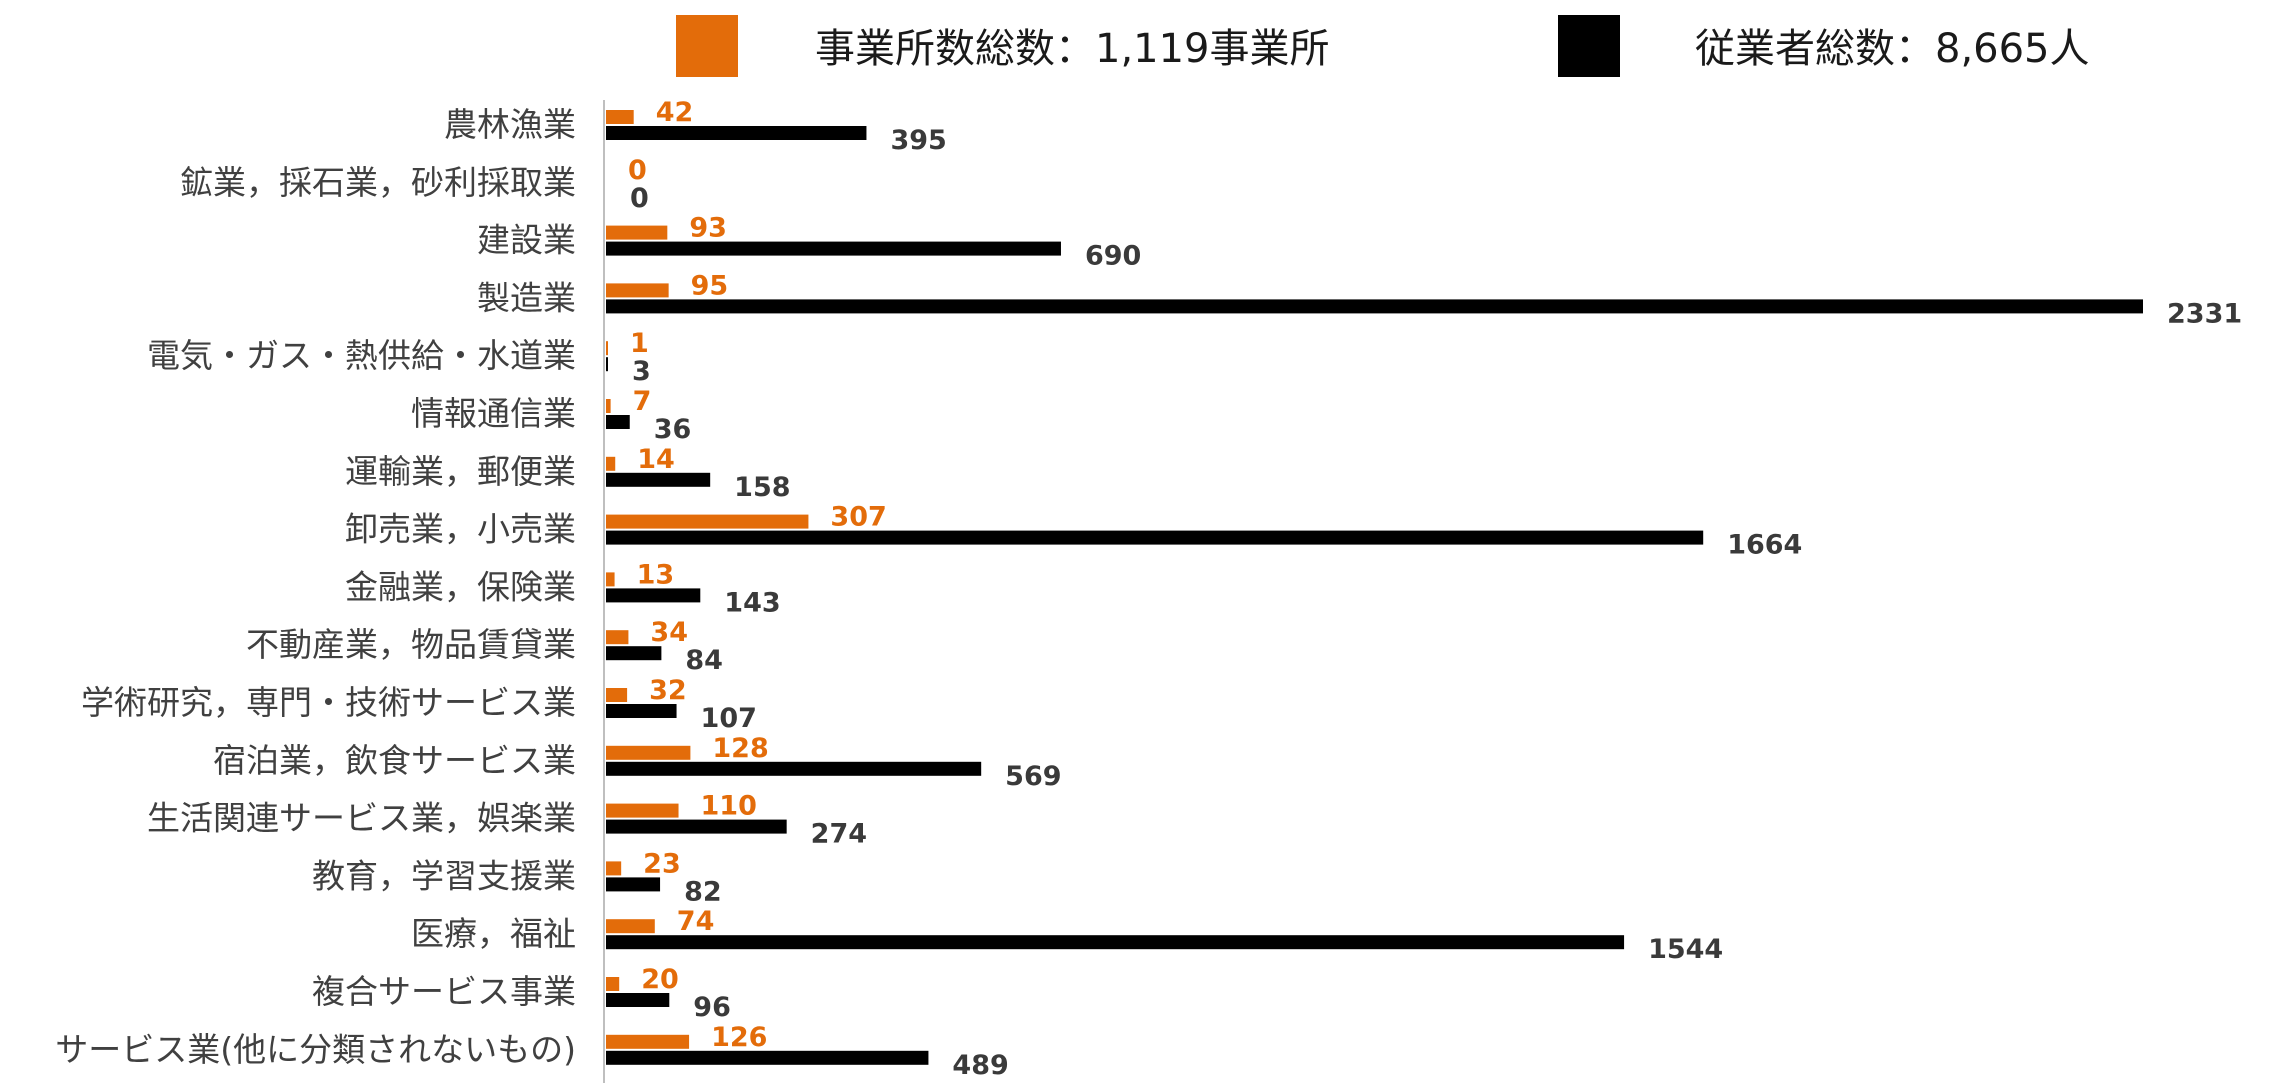  I want to click on data-label-establishments: 126, so click(739, 1037).